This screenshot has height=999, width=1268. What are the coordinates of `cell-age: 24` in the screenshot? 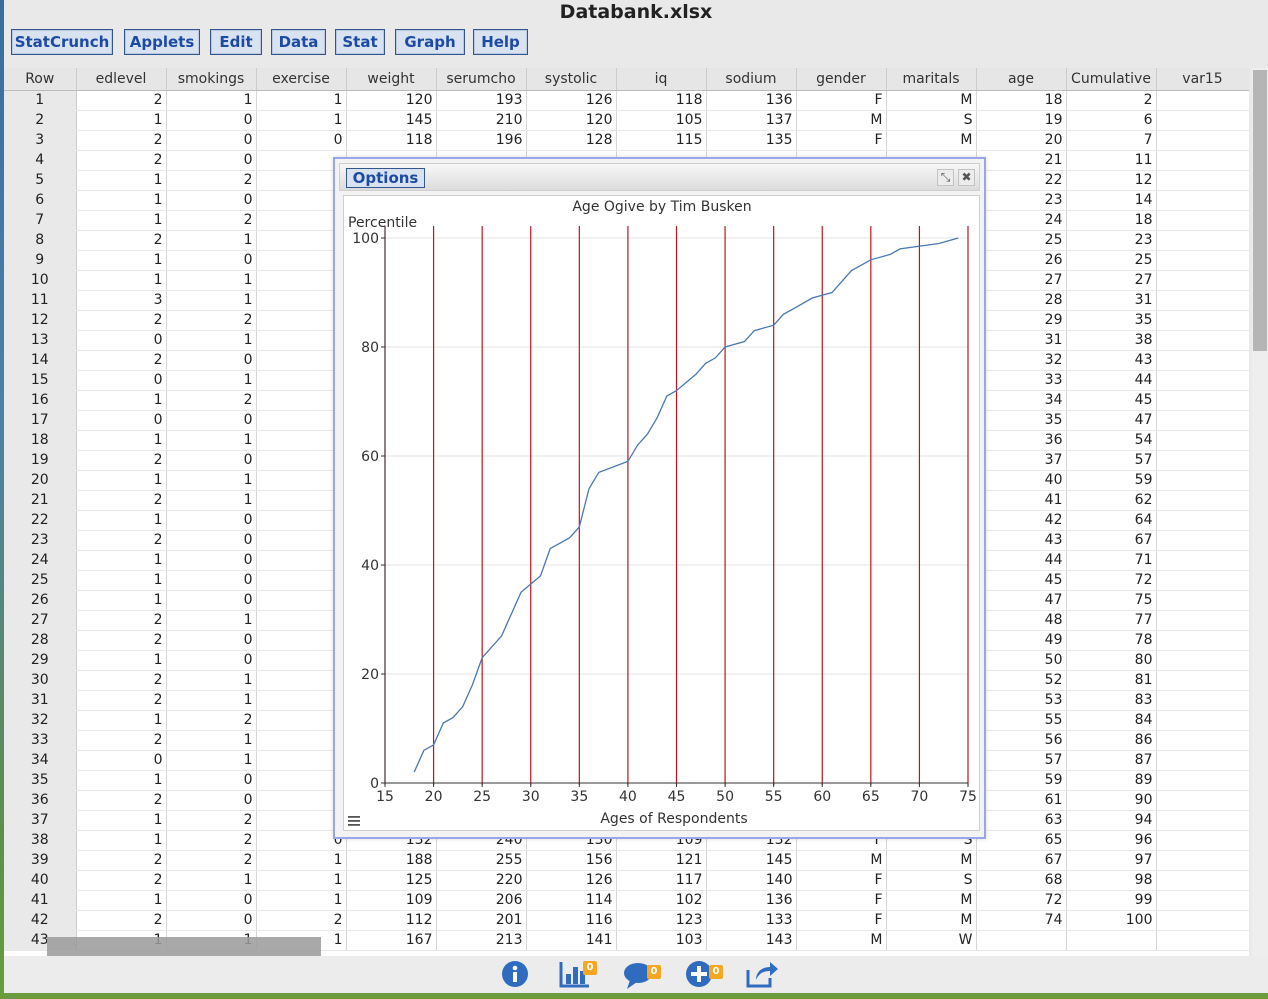 It's located at (1021, 220).